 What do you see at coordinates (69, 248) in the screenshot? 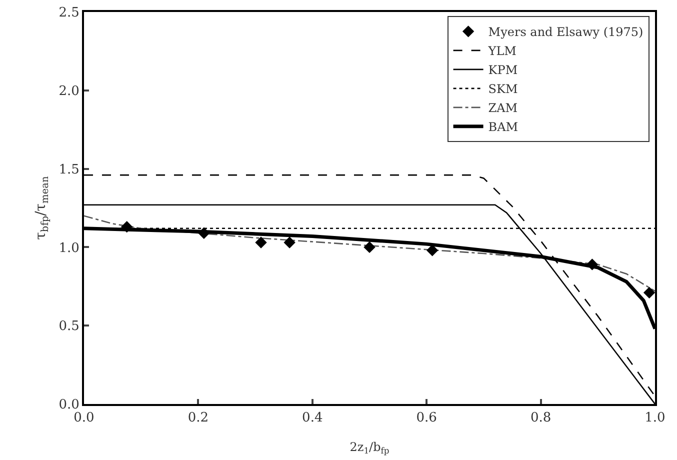
I see `y-tick-label: 1.0` at bounding box center [69, 248].